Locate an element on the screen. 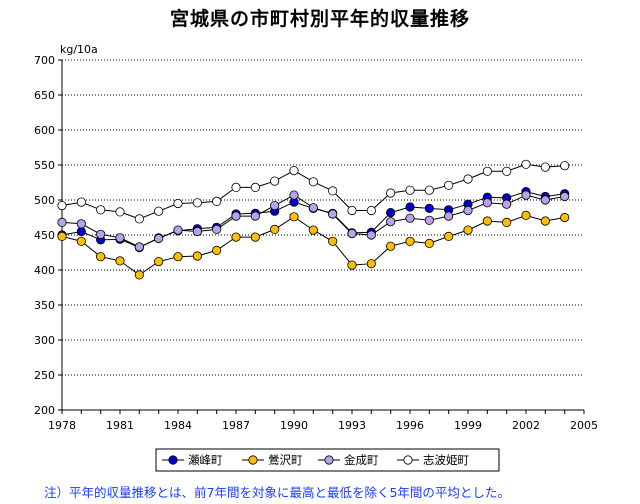 The height and width of the screenshot is (504, 640). y-tick-label-400: 400 is located at coordinates (44, 270).